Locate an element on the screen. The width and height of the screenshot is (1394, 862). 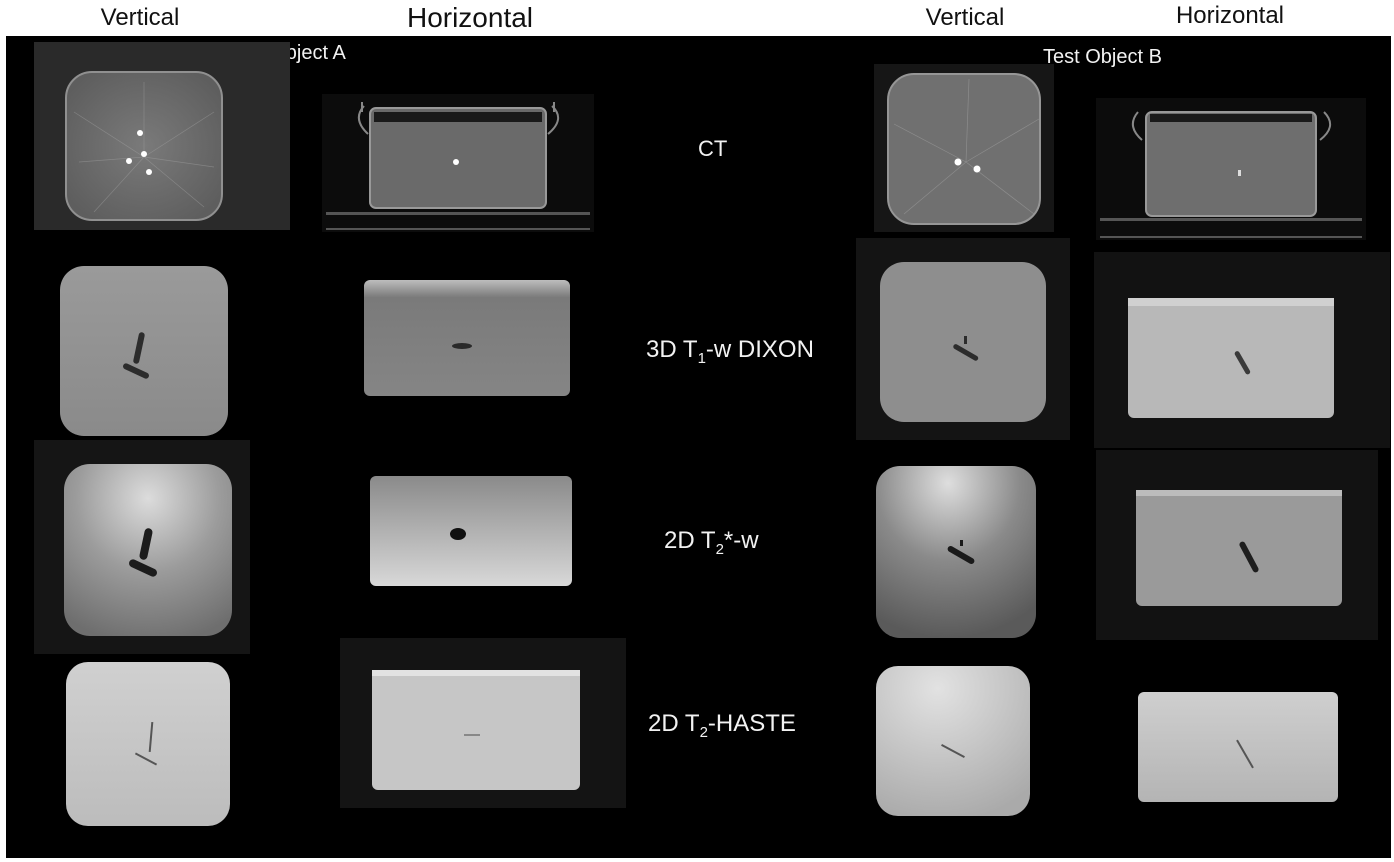
t2star-a-horizontal-image is located at coordinates (471, 531).